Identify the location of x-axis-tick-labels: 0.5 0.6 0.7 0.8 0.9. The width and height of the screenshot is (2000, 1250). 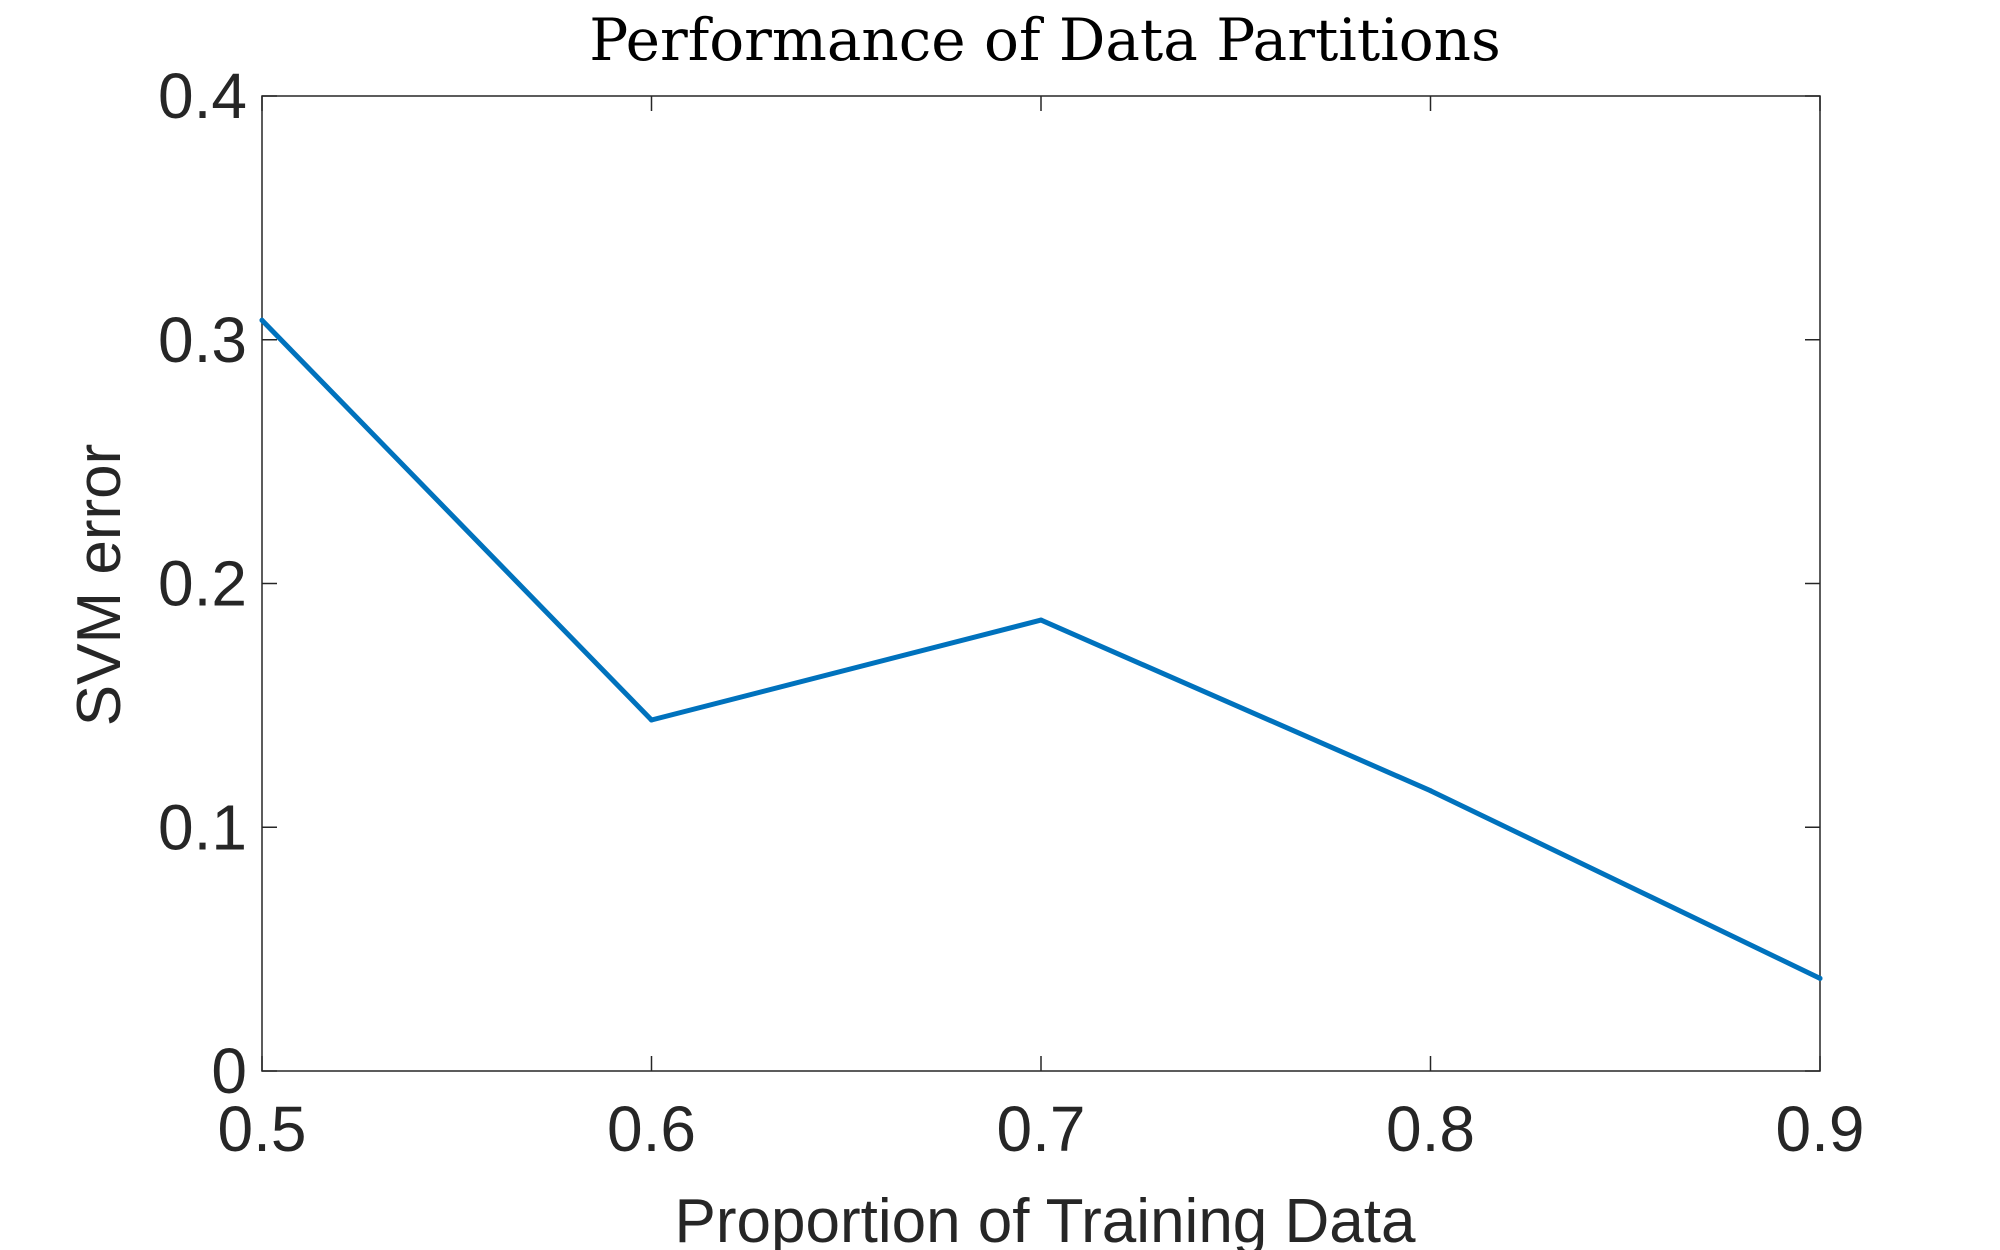
(1041, 1129).